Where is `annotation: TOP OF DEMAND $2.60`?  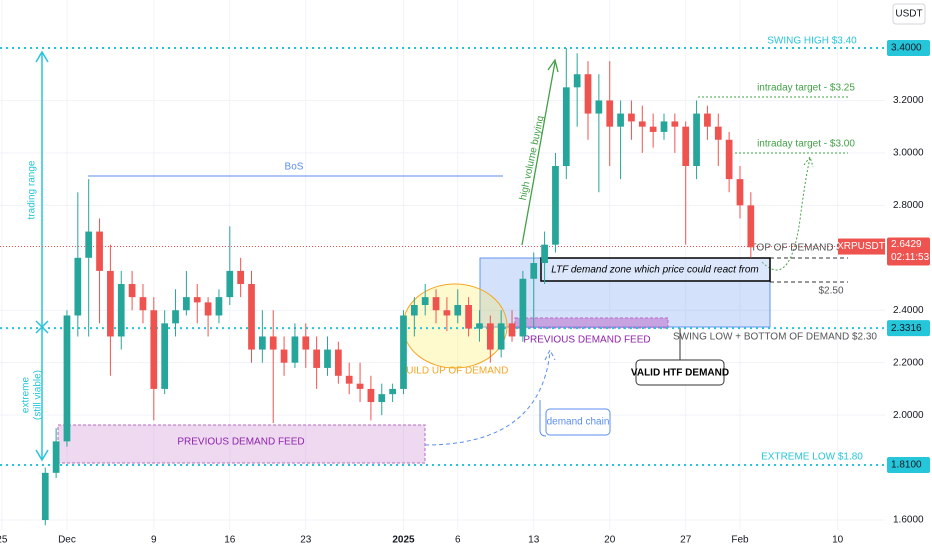 annotation: TOP OF DEMAND $2.60 is located at coordinates (806, 248).